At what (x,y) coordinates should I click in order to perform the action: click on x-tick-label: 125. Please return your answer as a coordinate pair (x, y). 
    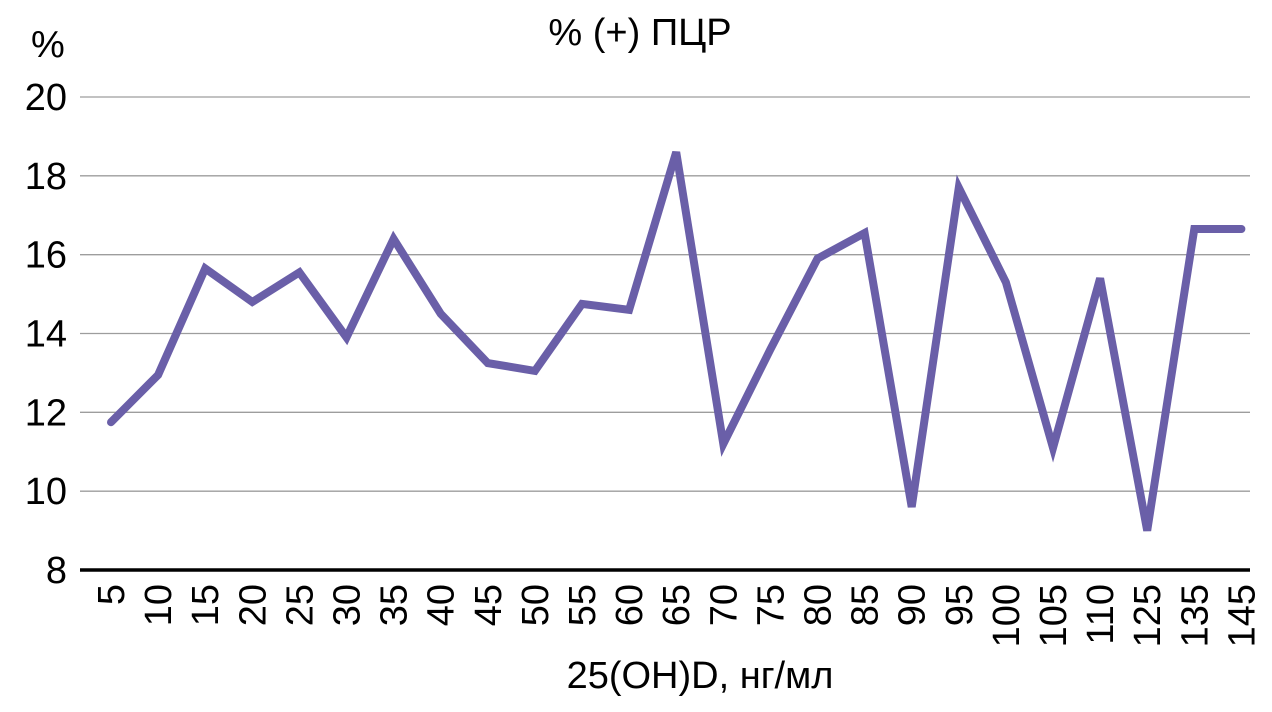
    Looking at the image, I should click on (1148, 615).